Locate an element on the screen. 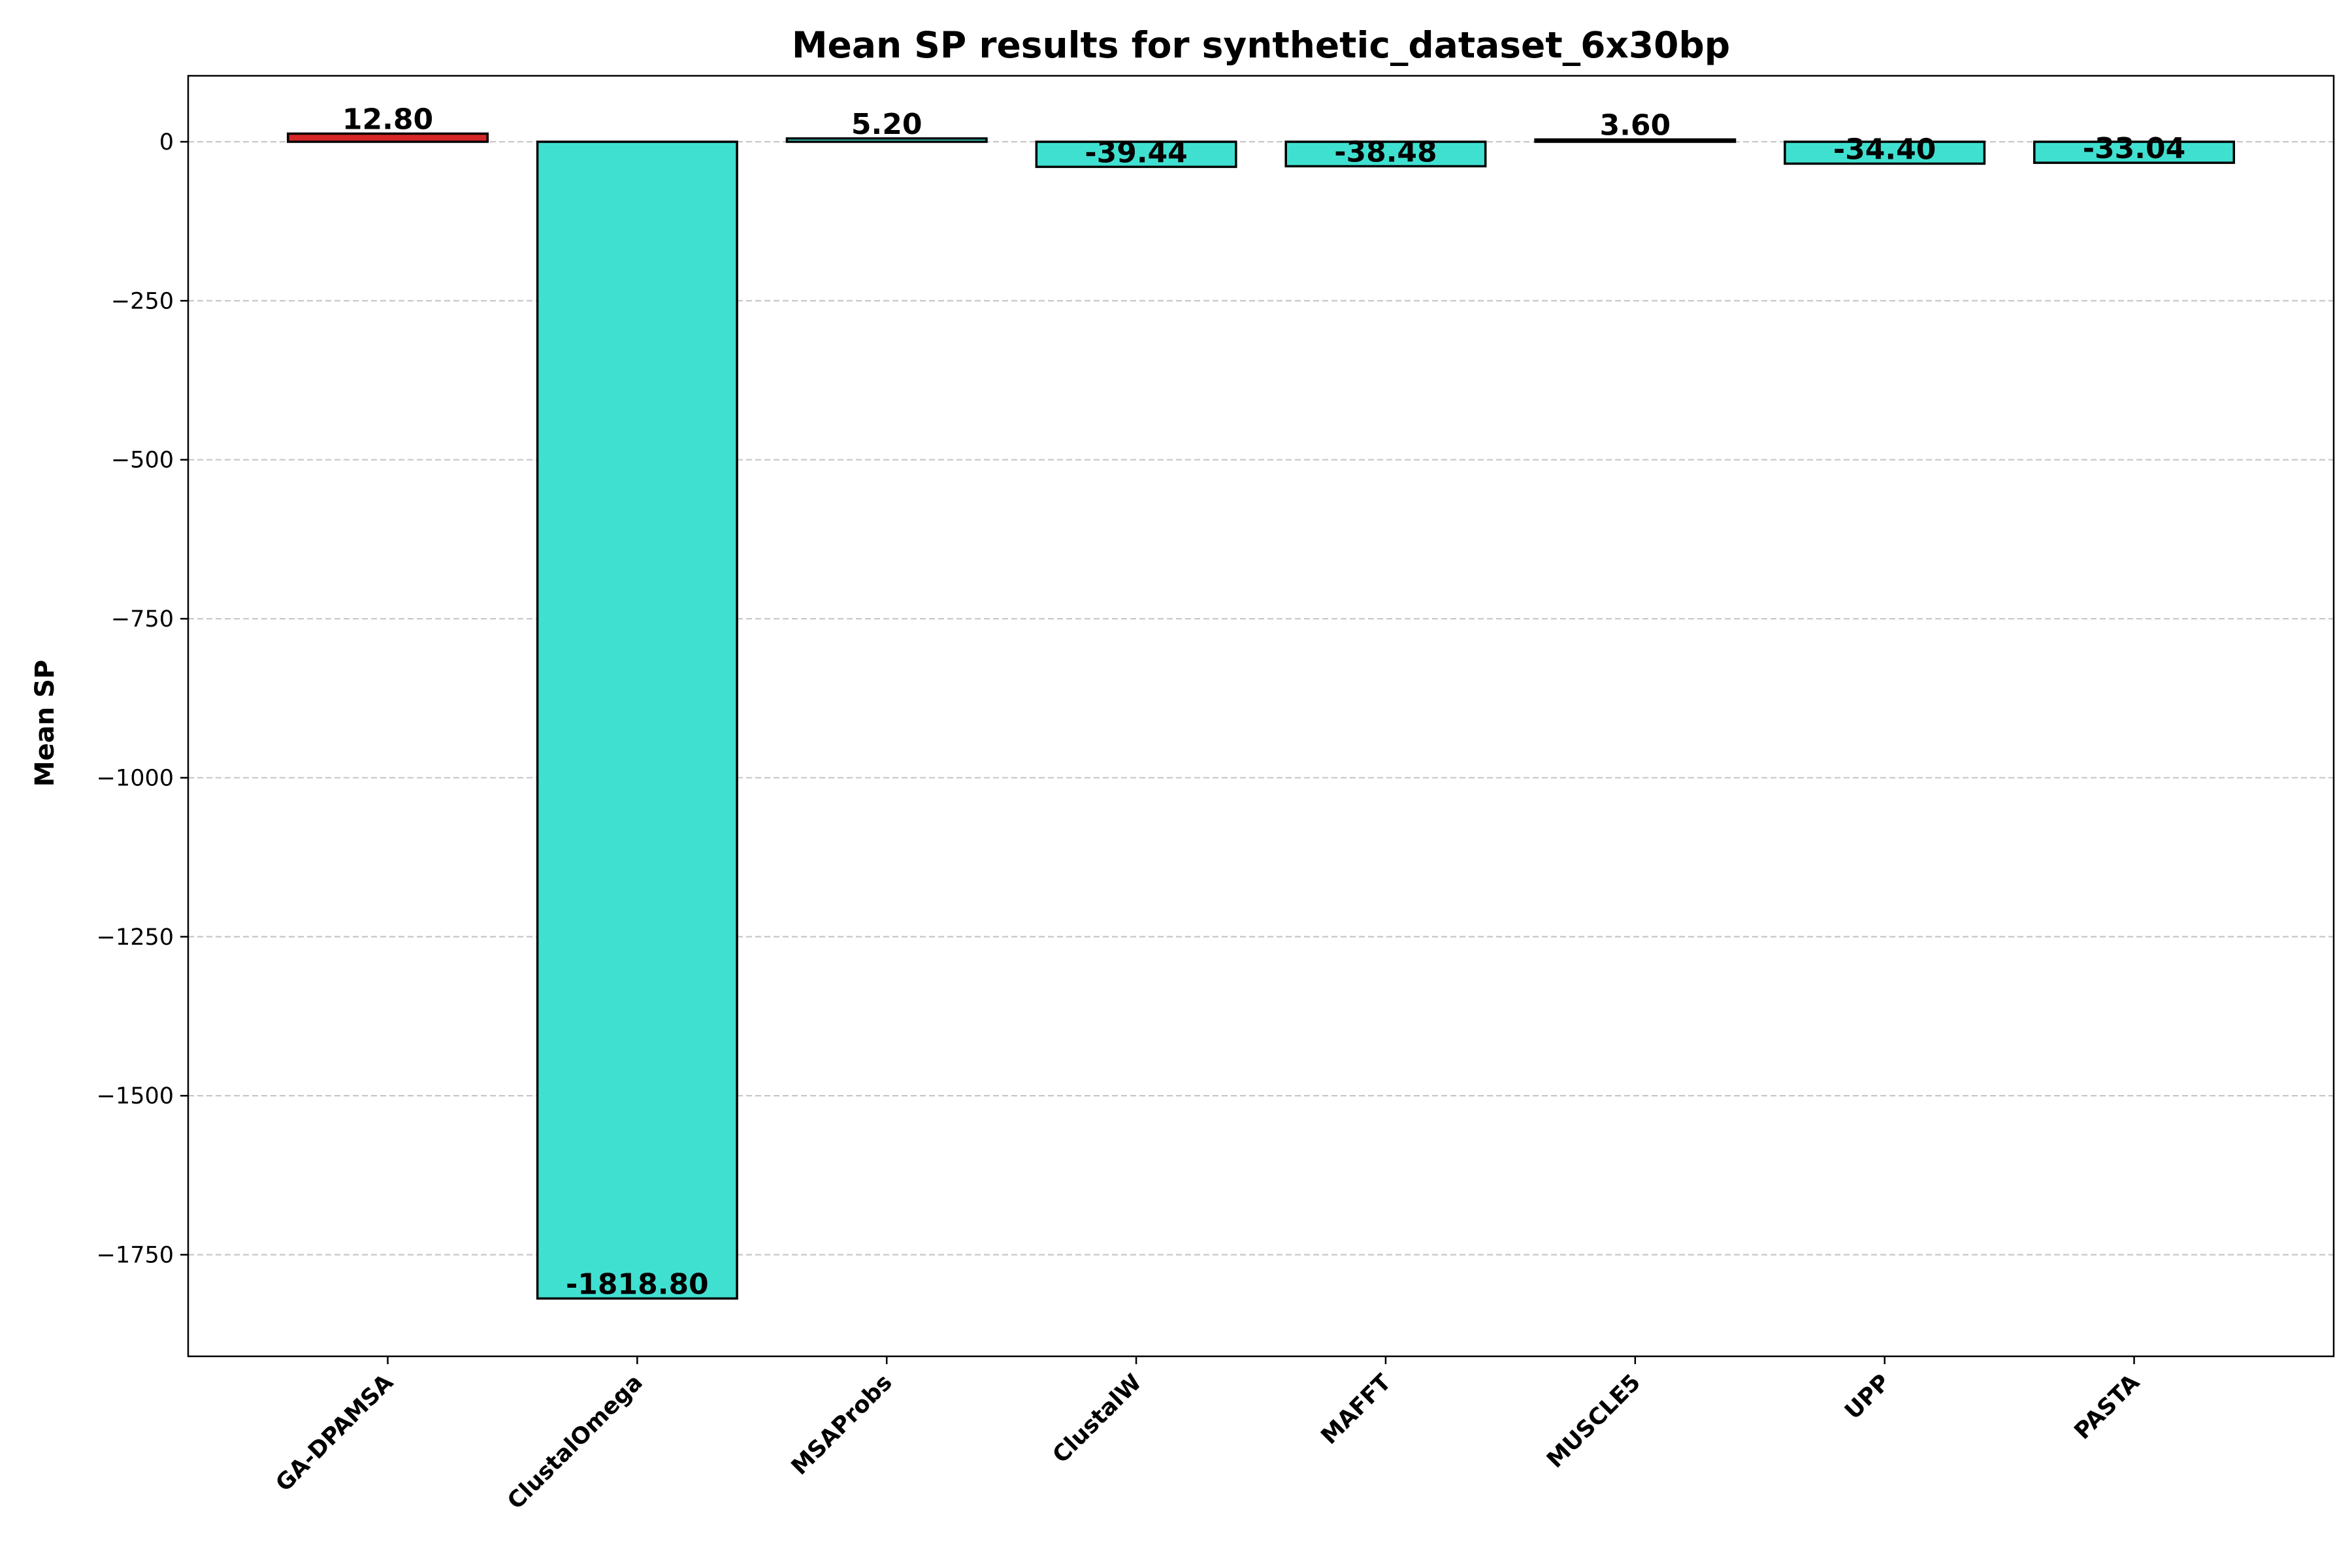  value-label: -38.48 is located at coordinates (1385, 152).